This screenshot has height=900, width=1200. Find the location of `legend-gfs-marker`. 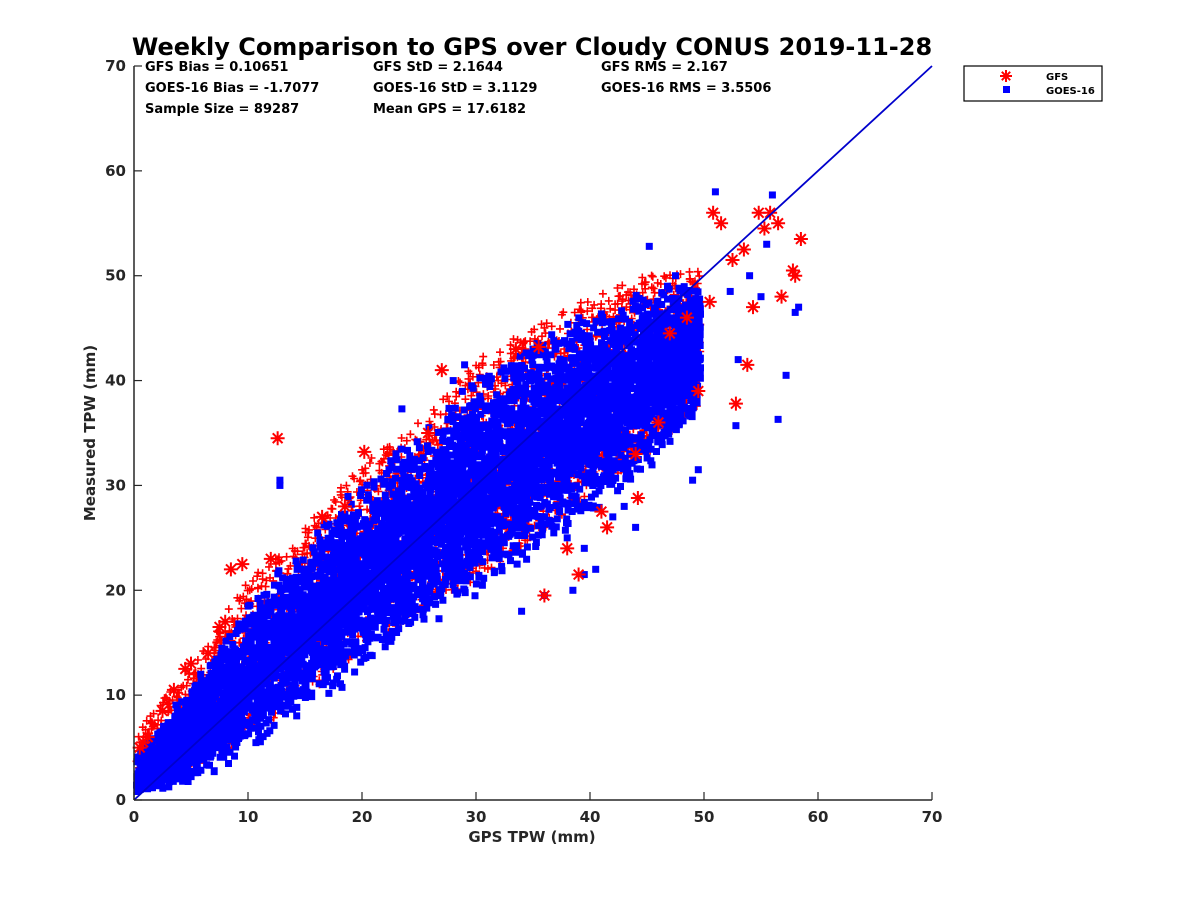

legend-gfs-marker is located at coordinates (1006, 76).